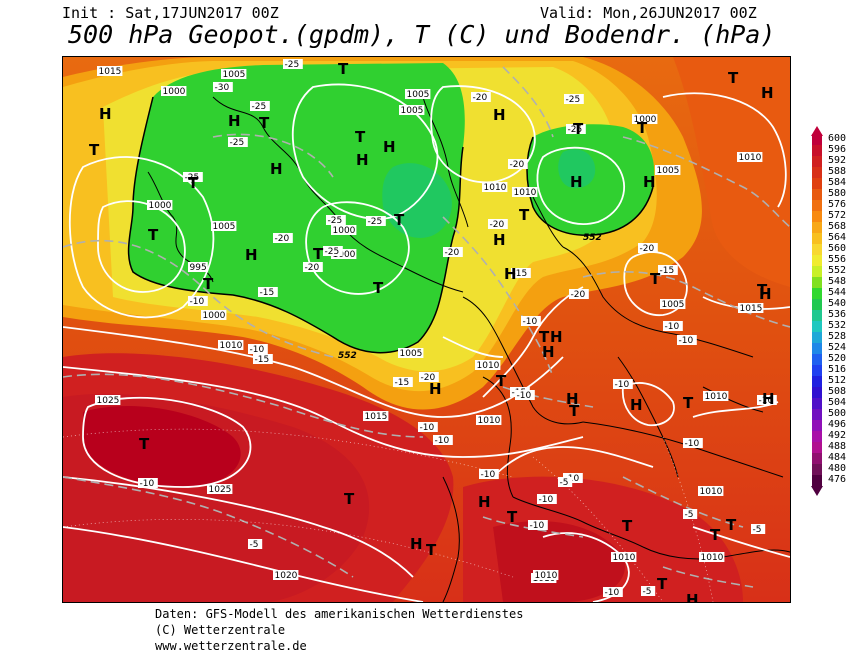 This screenshot has height=657, width=850. I want to click on legend-label: 520, so click(837, 358).